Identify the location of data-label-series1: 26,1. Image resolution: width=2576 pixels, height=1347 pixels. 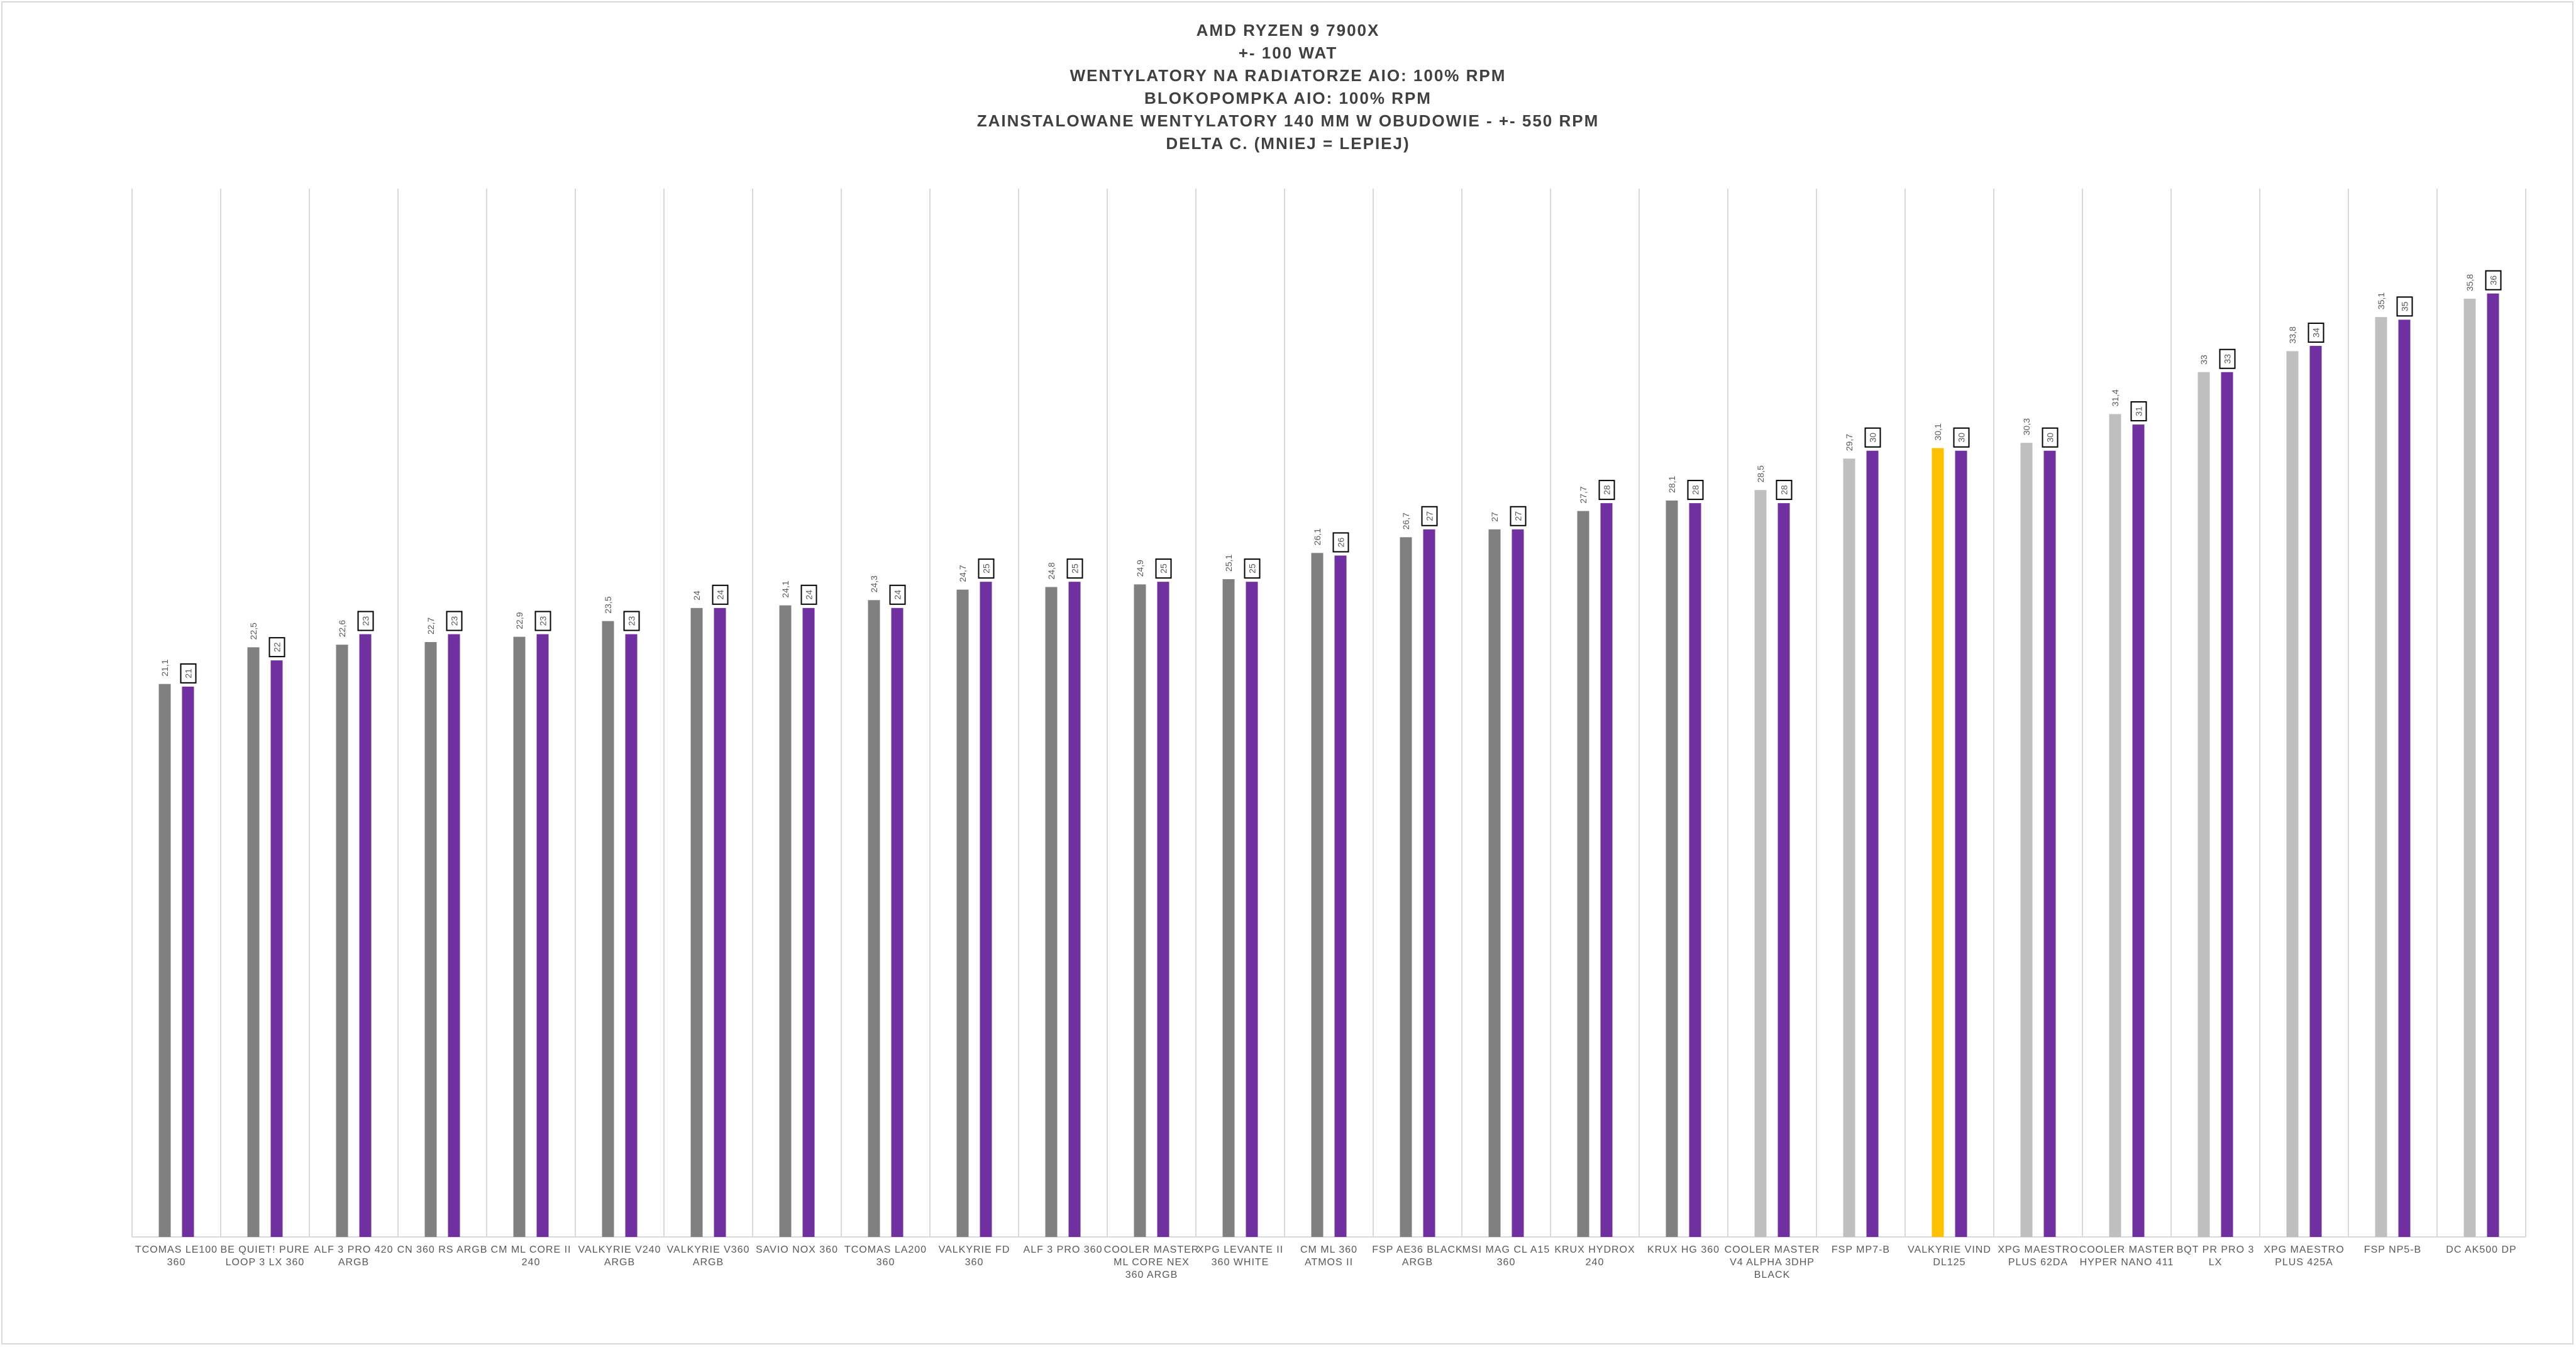
(1317, 536).